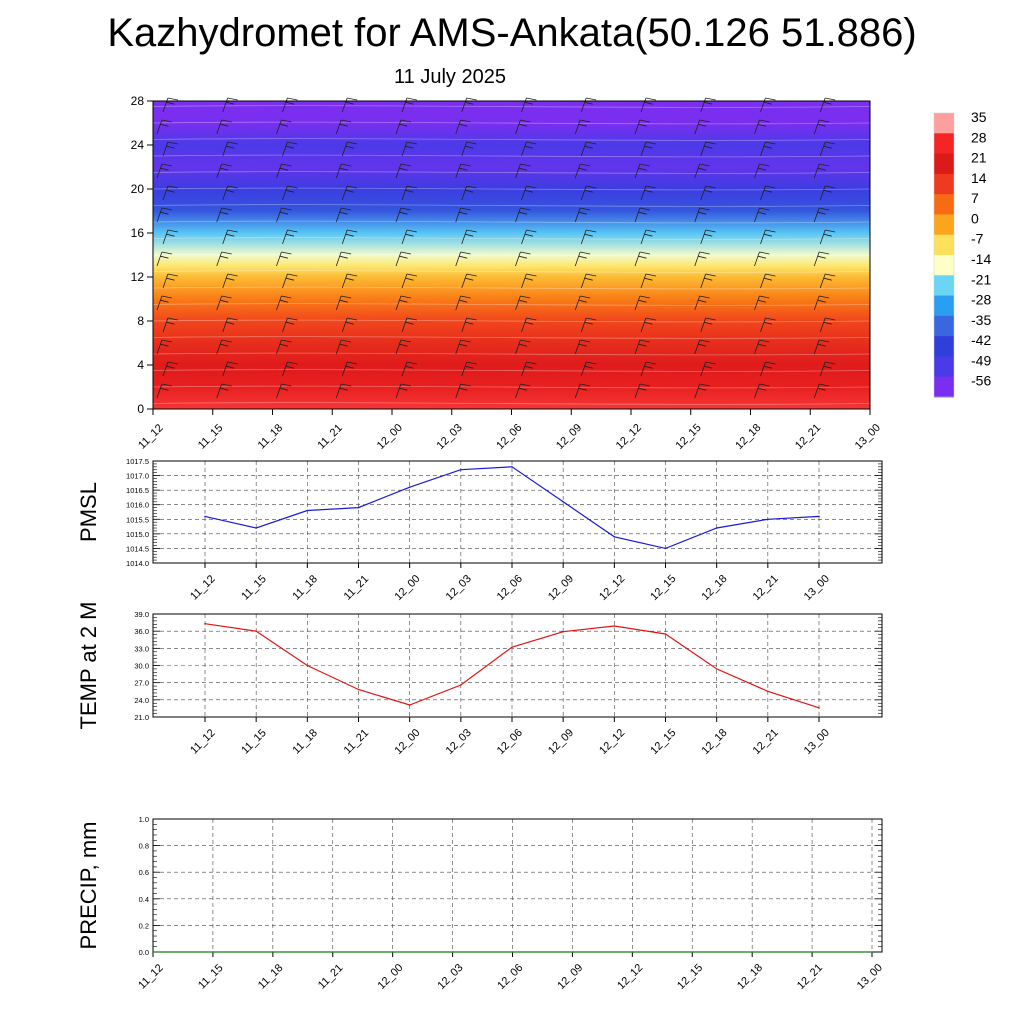 The image size is (1024, 1024). Describe the element at coordinates (663, 588) in the screenshot. I see `pmsl-x-tick-label: 12_15` at that location.